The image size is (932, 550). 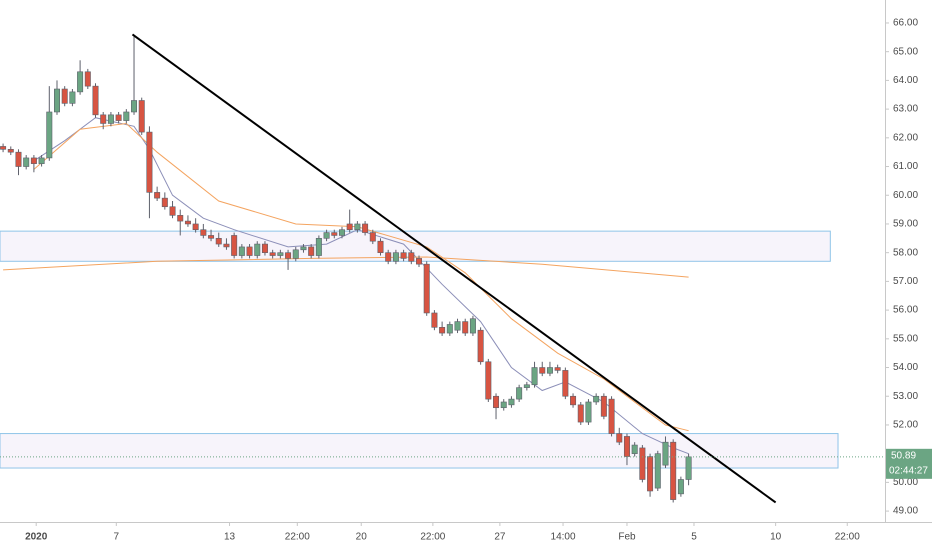 What do you see at coordinates (776, 537) in the screenshot?
I see `x-tick-label: 10` at bounding box center [776, 537].